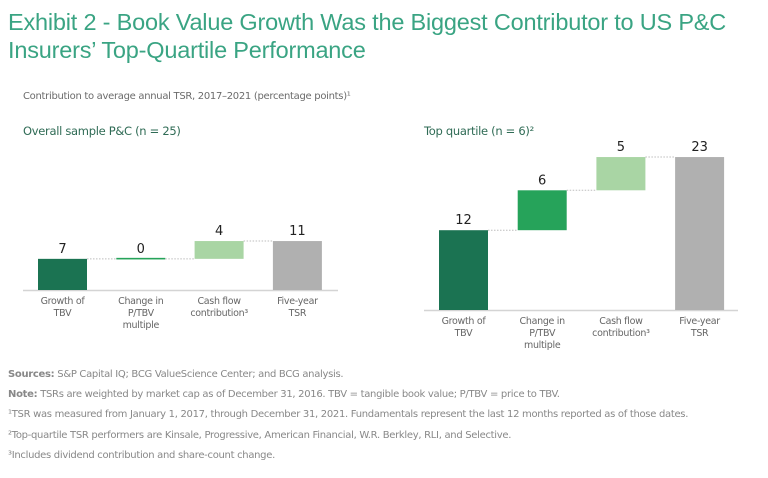  Describe the element at coordinates (297, 313) in the screenshot. I see `left-category-label-3-1: TSR` at that location.